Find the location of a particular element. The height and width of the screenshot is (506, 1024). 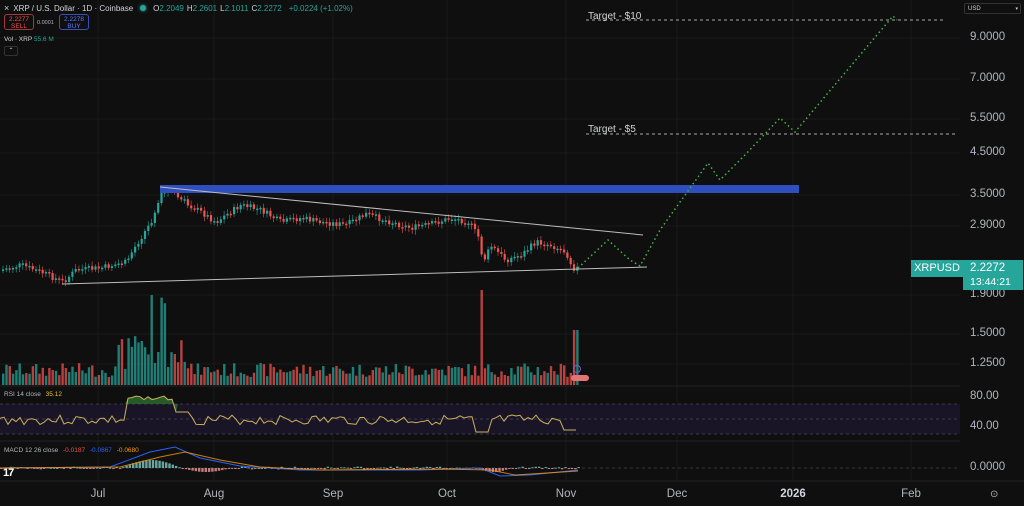

upper-trendline is located at coordinates (401, 211).